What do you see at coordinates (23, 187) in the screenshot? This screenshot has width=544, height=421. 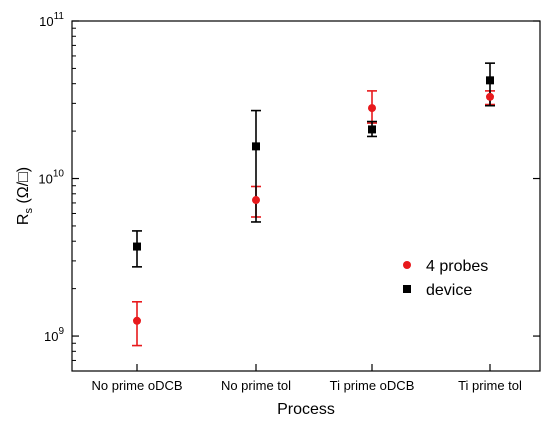 I see `y-axis-title-unit: (Ω/□)` at bounding box center [23, 187].